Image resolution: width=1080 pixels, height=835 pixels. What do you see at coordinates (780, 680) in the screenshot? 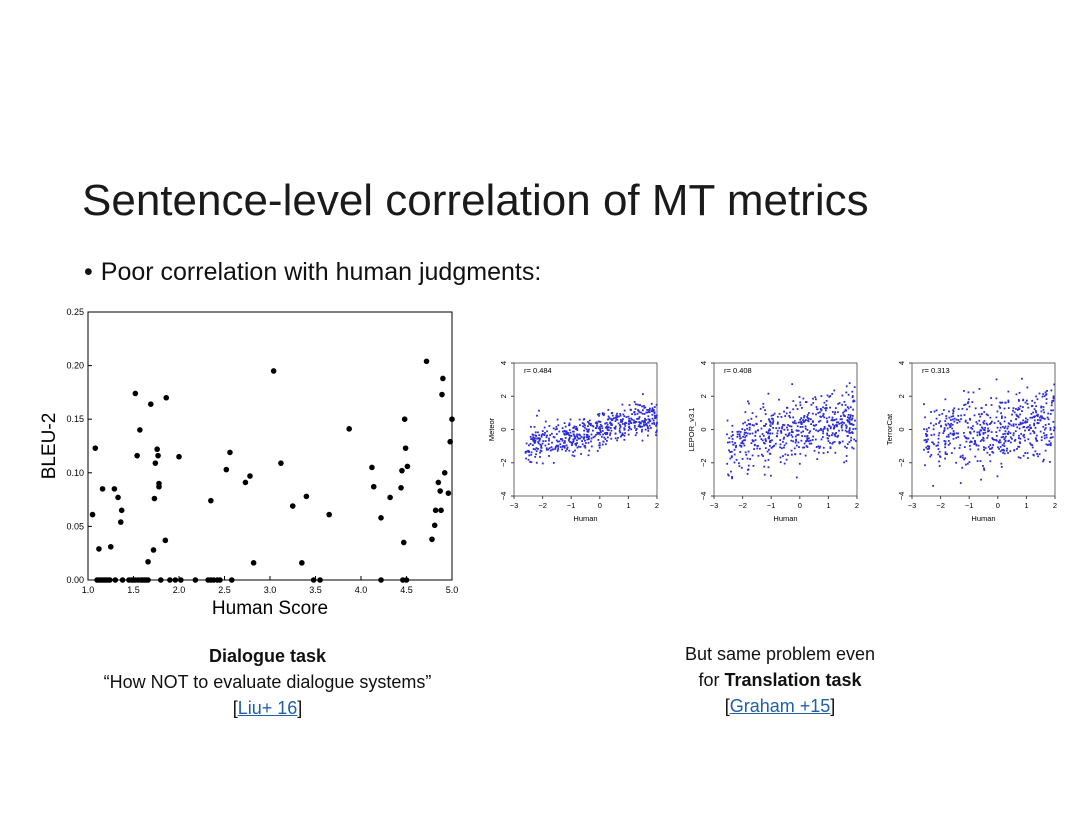
I see `translation-line-2: for Translation task` at bounding box center [780, 680].